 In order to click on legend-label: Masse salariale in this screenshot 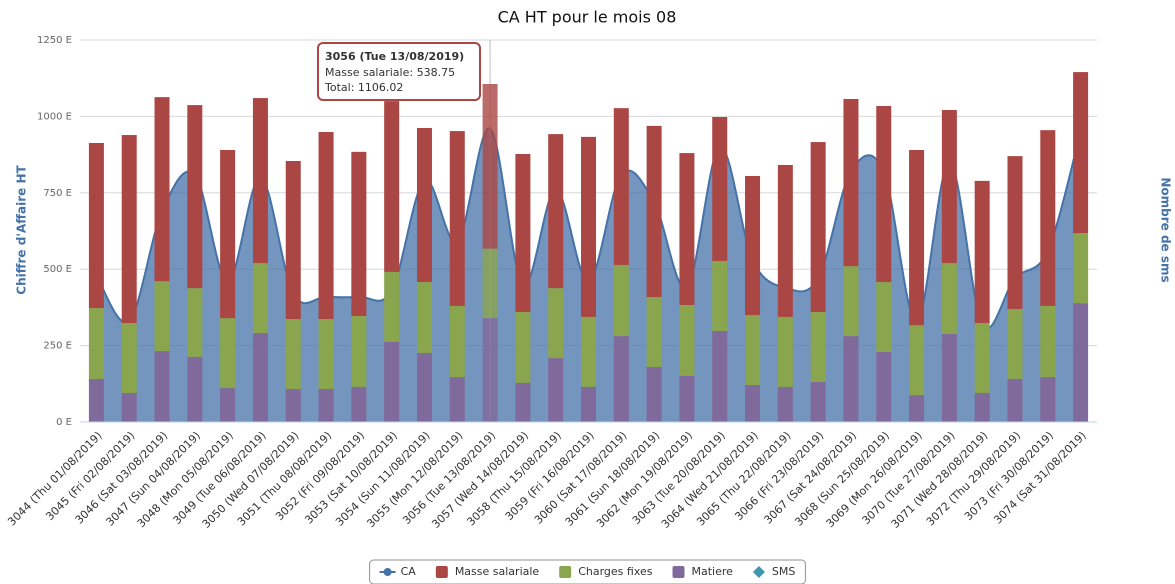, I will do `click(497, 571)`.